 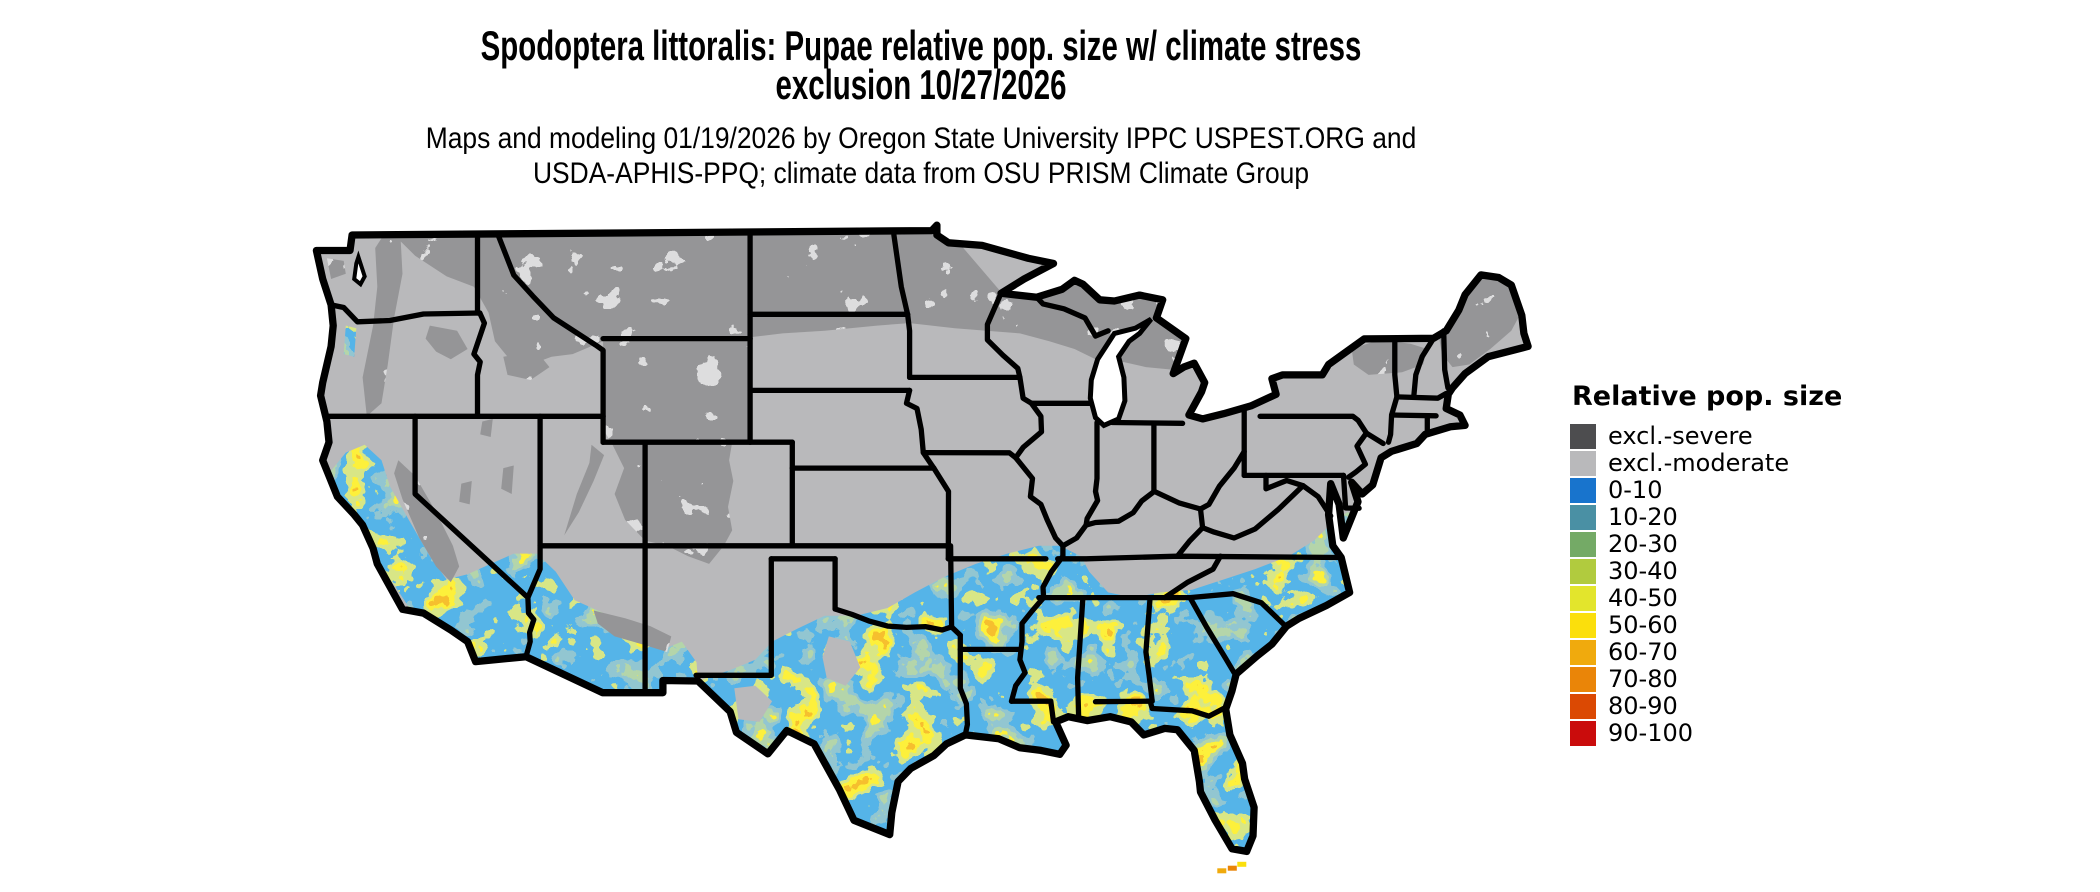 I want to click on legend-title: Relative pop. size, so click(x=1707, y=396).